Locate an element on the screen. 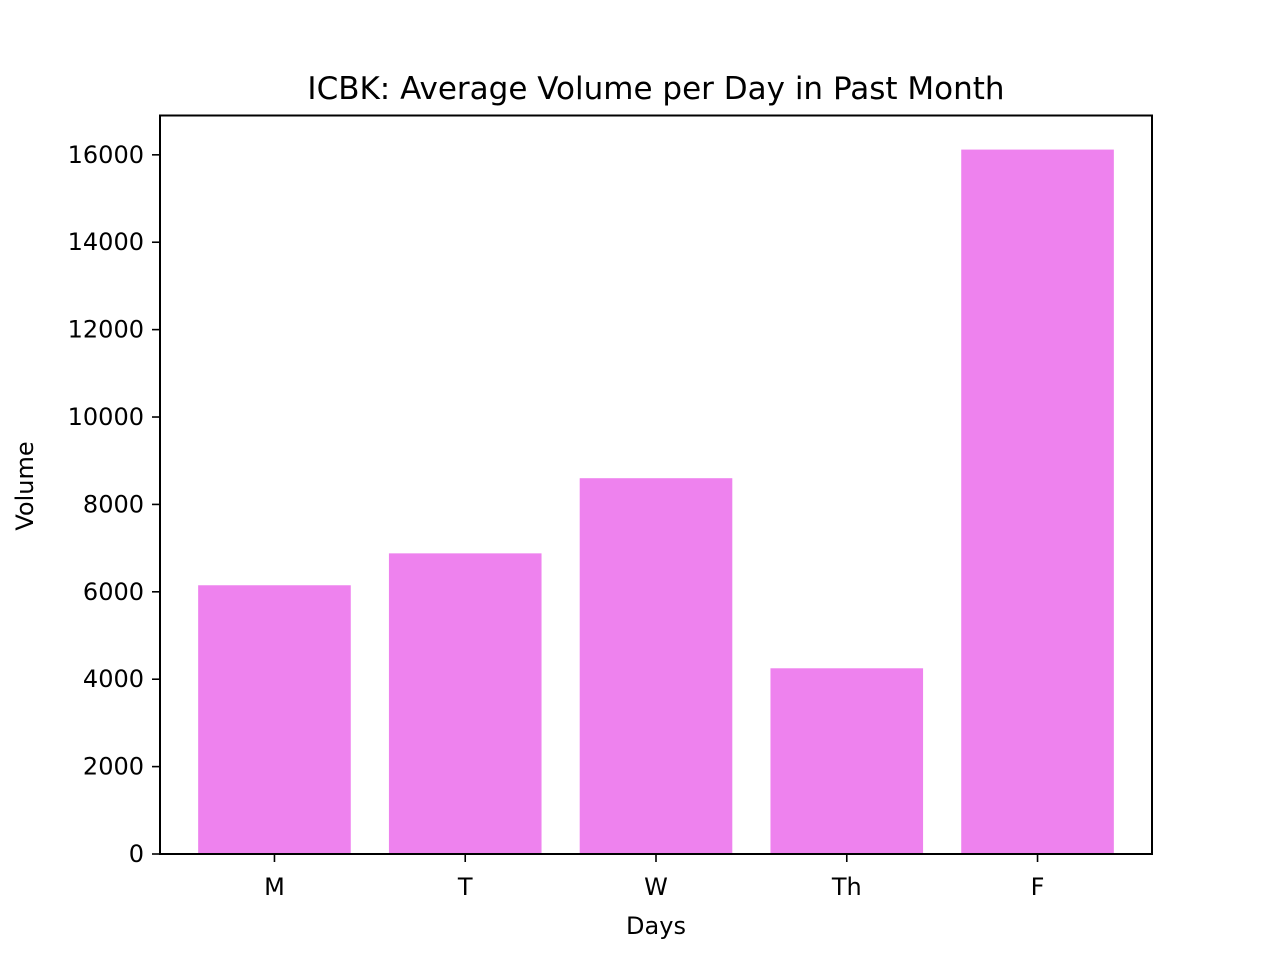 This screenshot has width=1280, height=960. x-axis-label: Days is located at coordinates (656, 926).